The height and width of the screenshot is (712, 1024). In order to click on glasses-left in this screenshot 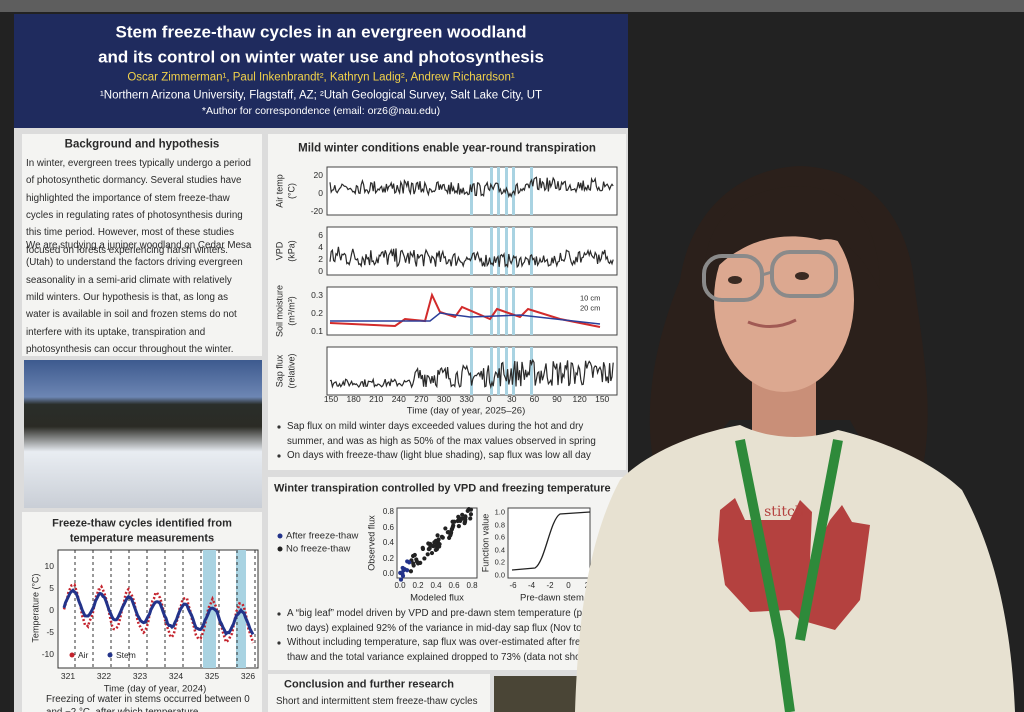, I will do `click(733, 278)`.